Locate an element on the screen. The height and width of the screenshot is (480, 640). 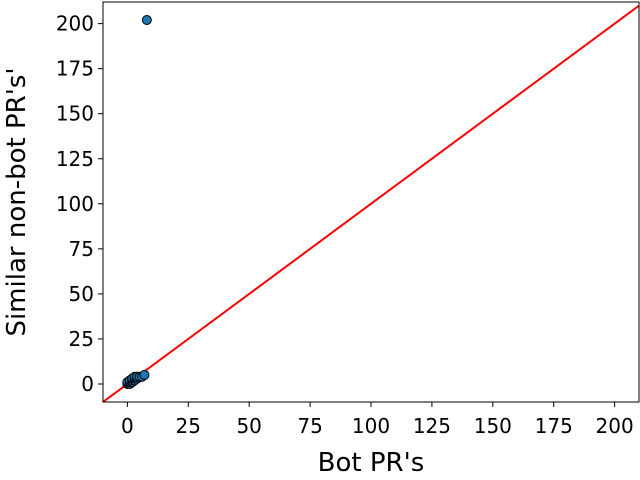
x-tick-label: 100 is located at coordinates (371, 426).